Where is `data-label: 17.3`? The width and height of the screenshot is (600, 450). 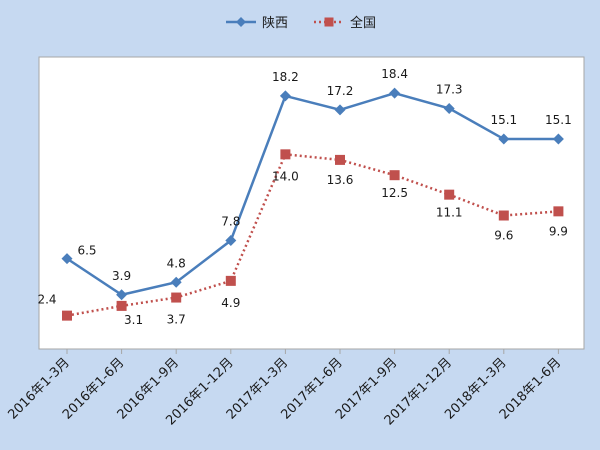
data-label: 17.3 is located at coordinates (449, 89).